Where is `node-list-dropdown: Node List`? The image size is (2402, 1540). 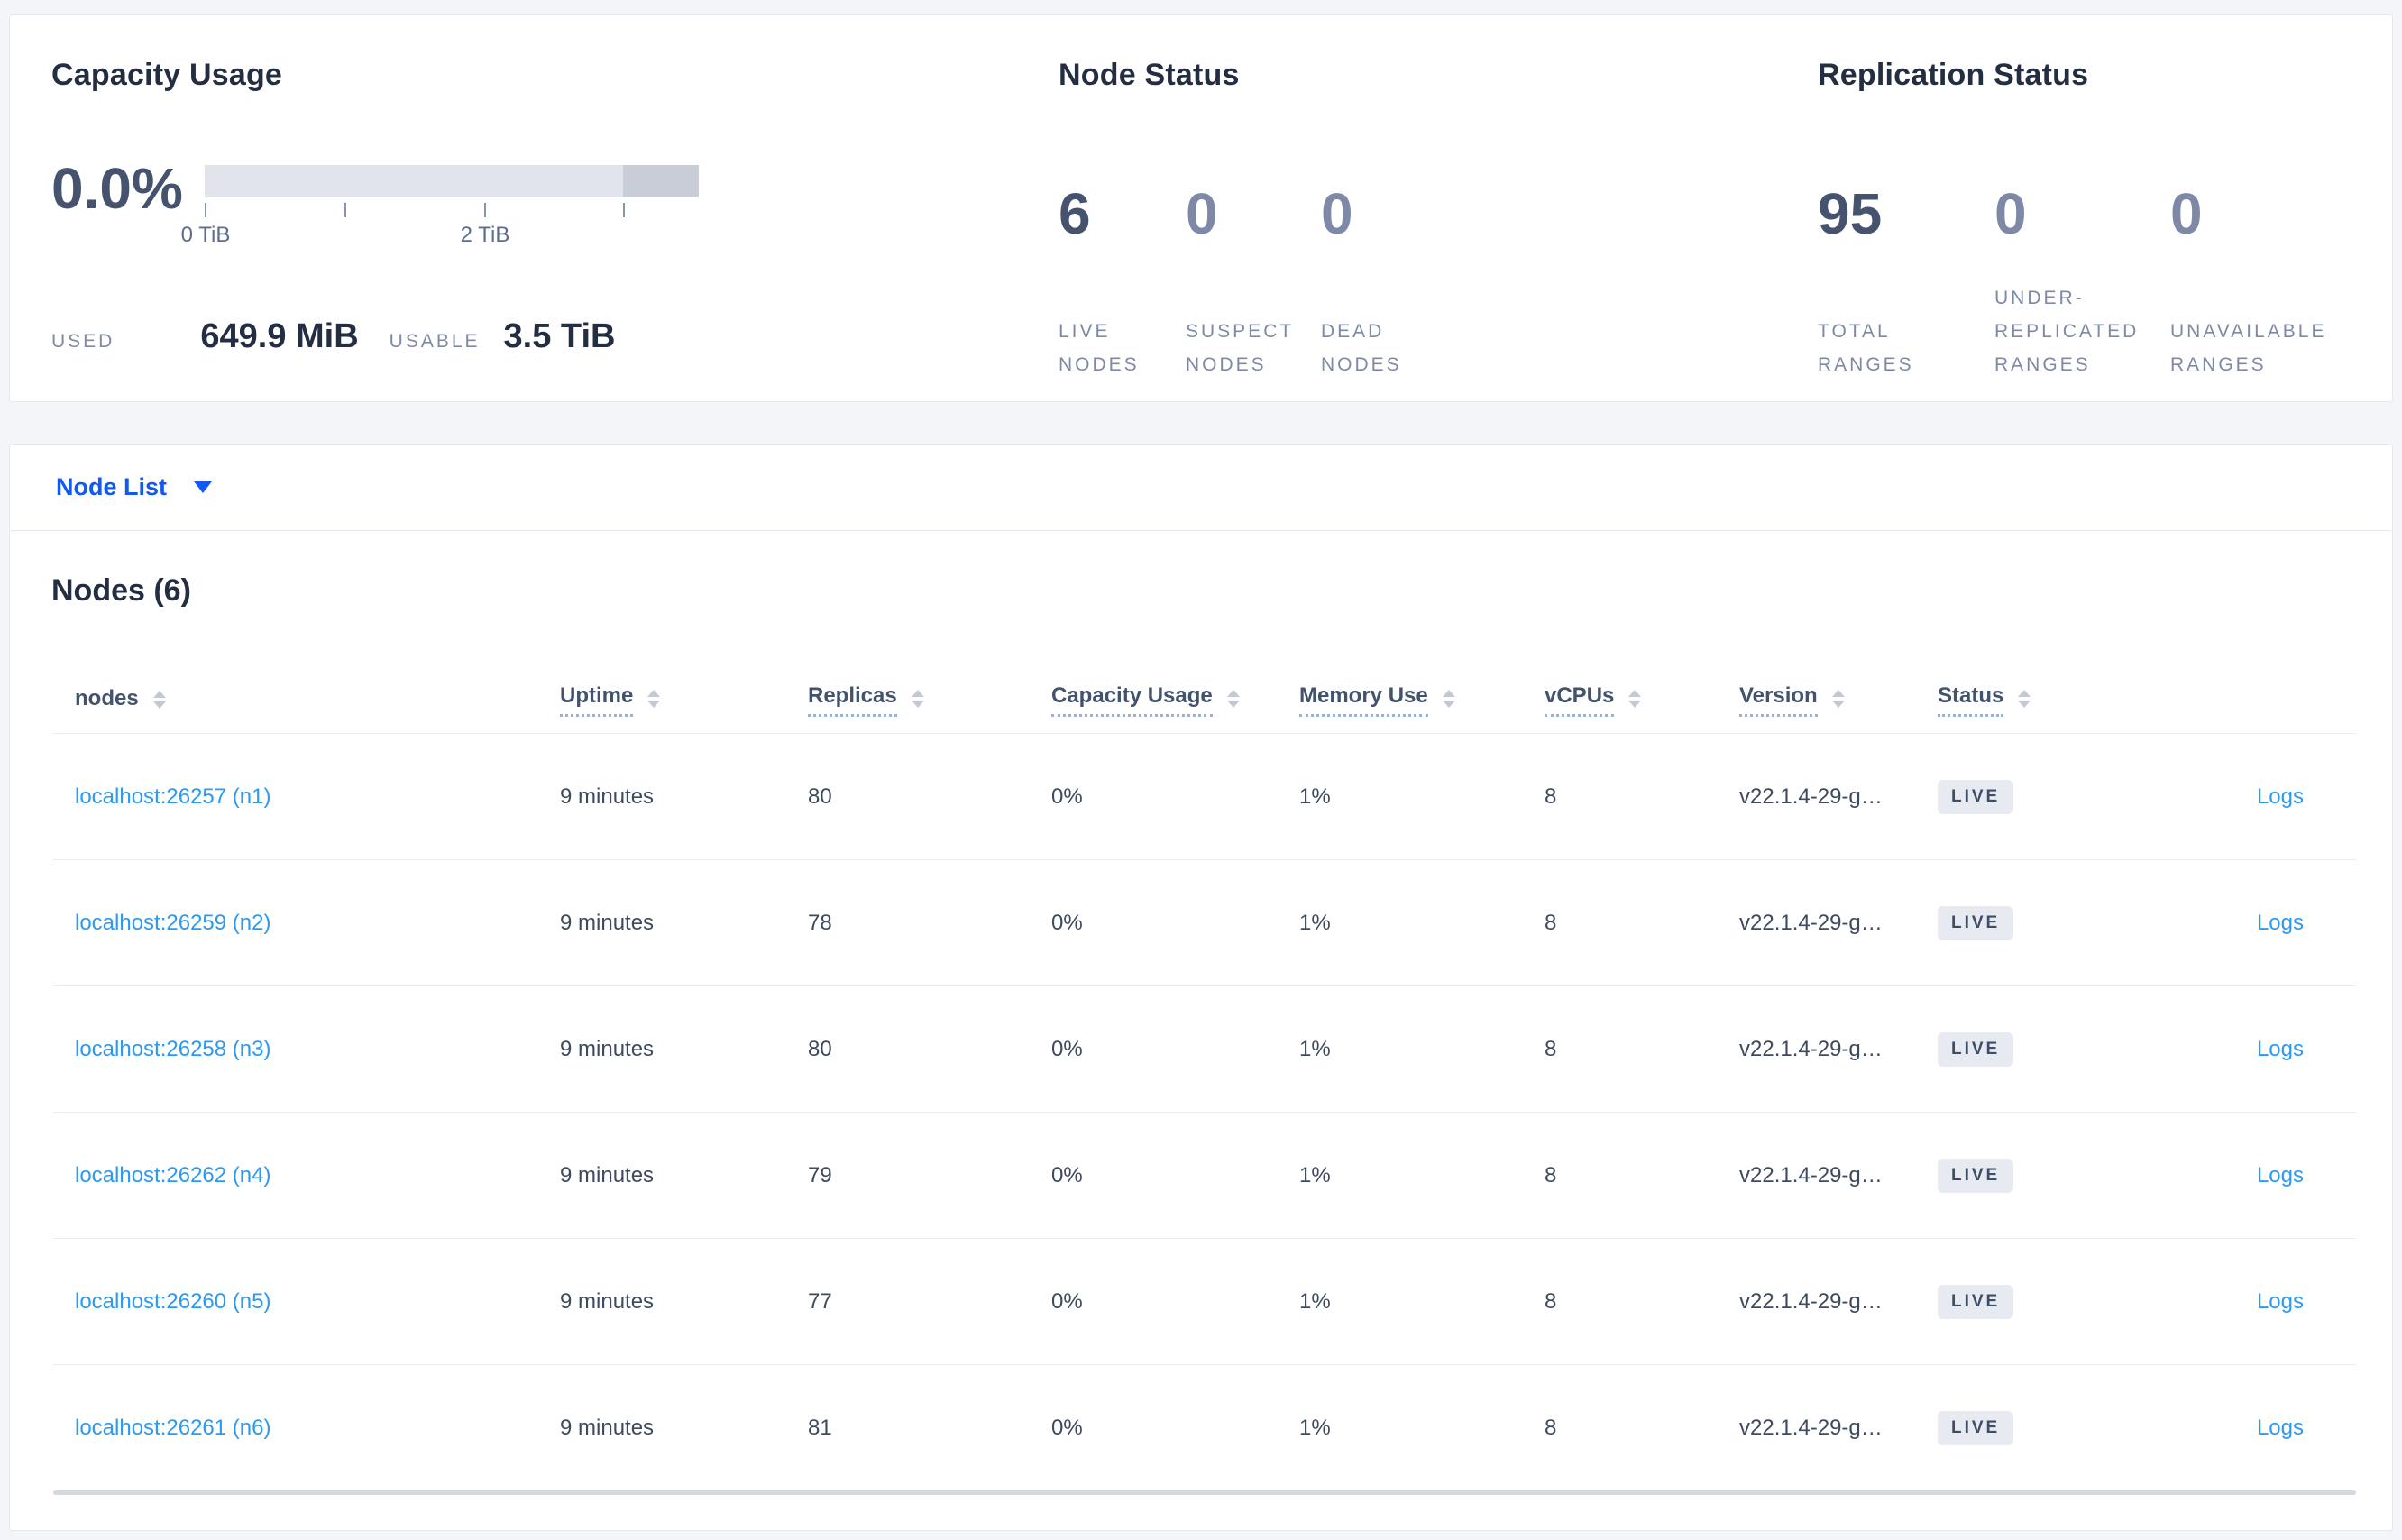
node-list-dropdown: Node List is located at coordinates (134, 488).